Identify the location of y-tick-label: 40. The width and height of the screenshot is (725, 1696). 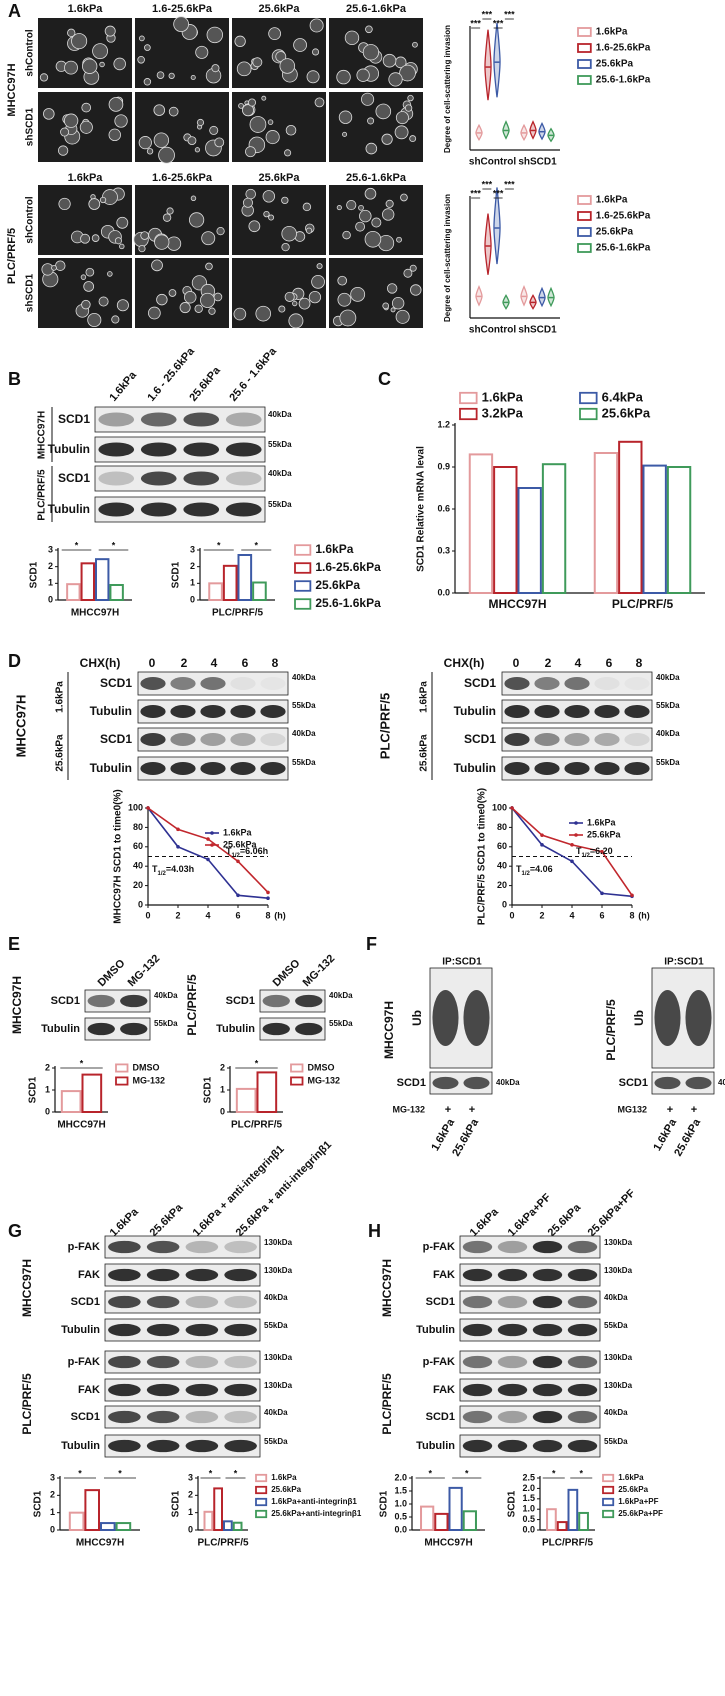
(502, 866).